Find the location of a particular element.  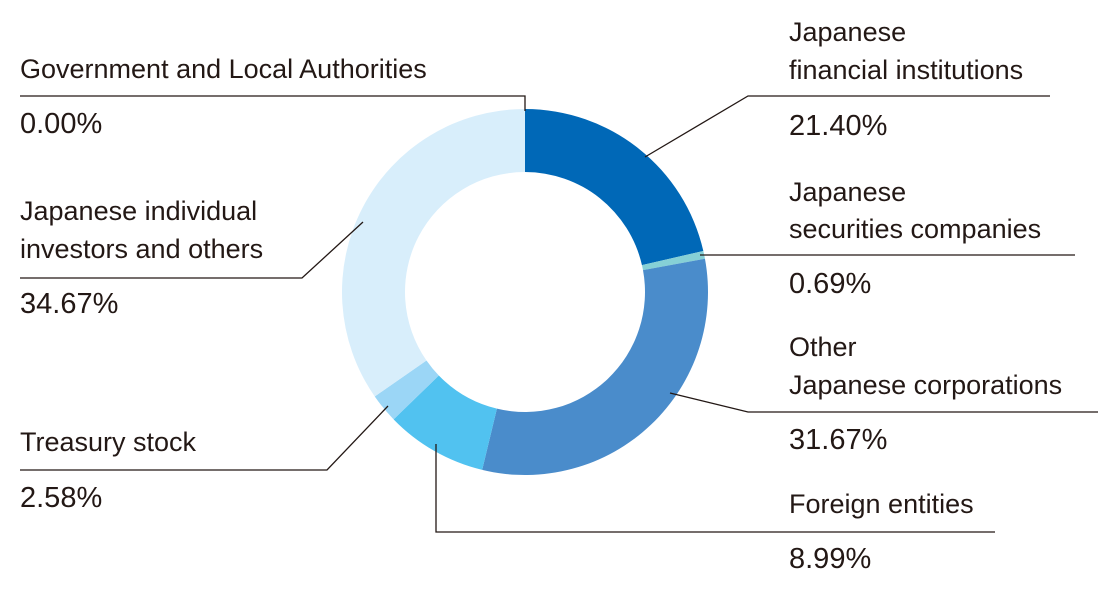

value-other: 31.67% is located at coordinates (838, 440).